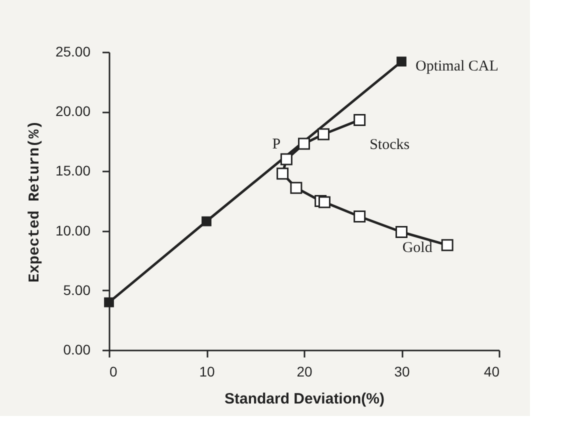  What do you see at coordinates (417, 248) in the screenshot?
I see `annotation: Gold` at bounding box center [417, 248].